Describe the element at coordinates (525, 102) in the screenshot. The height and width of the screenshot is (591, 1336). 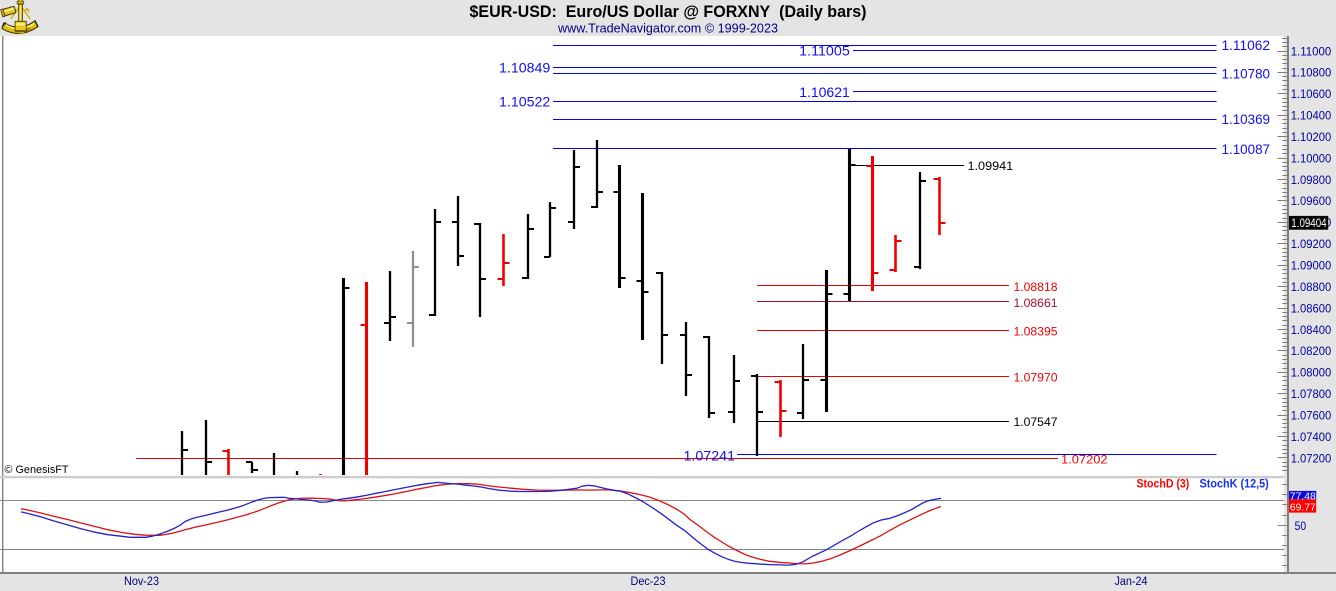
I see `svg-text: 1.10522` at that location.